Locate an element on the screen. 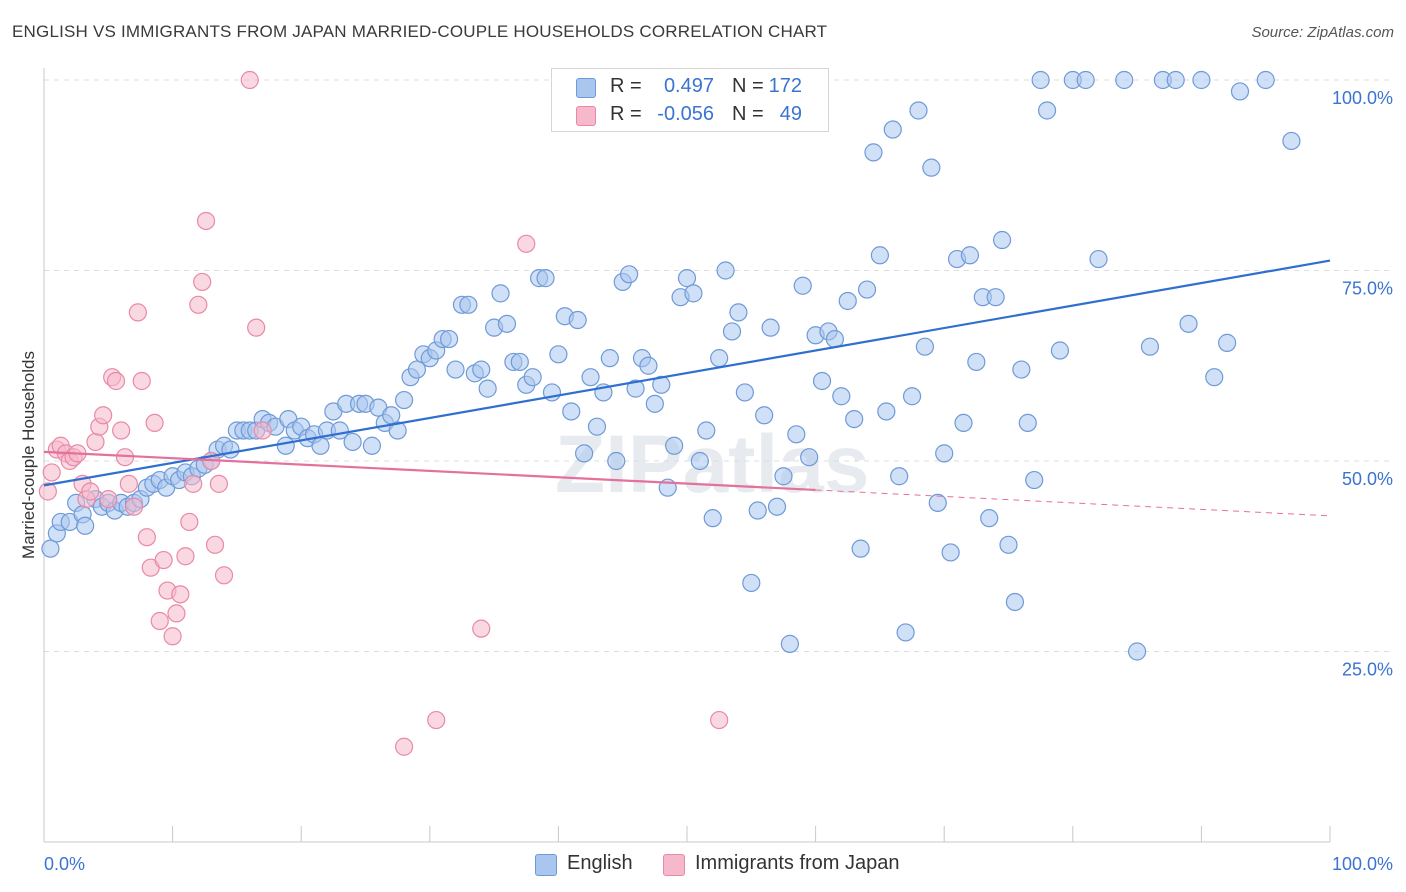 The width and height of the screenshot is (1406, 892). legend-n-value: 49 is located at coordinates (790, 114).